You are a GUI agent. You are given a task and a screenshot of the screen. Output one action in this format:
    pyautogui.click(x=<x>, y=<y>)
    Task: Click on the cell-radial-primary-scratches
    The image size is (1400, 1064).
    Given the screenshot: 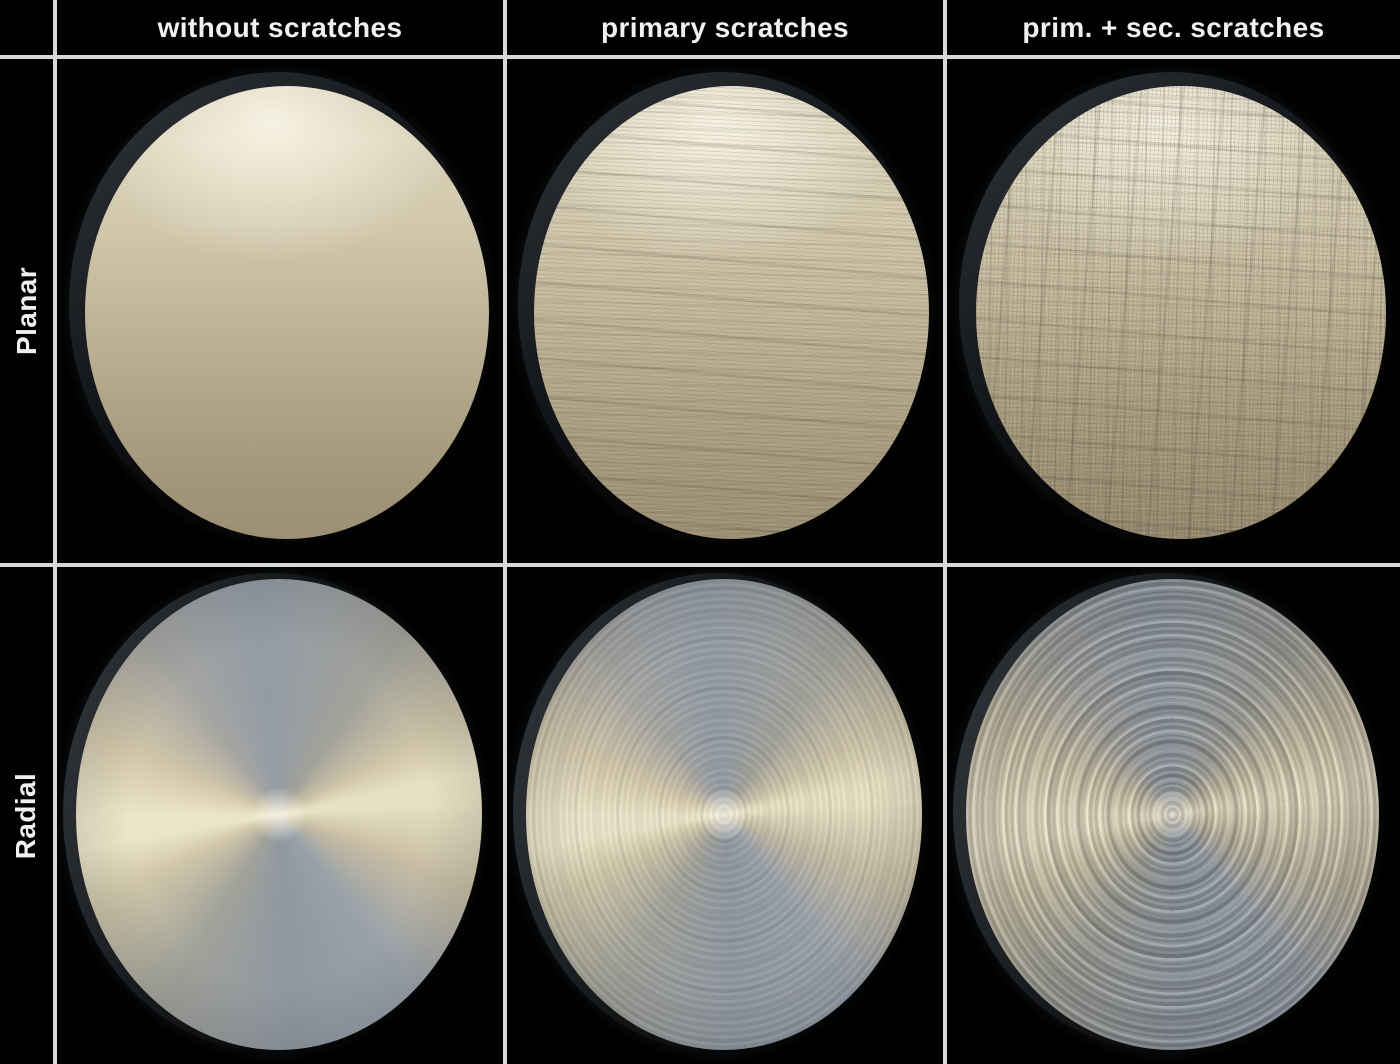 What is the action you would take?
    pyautogui.click(x=725, y=815)
    